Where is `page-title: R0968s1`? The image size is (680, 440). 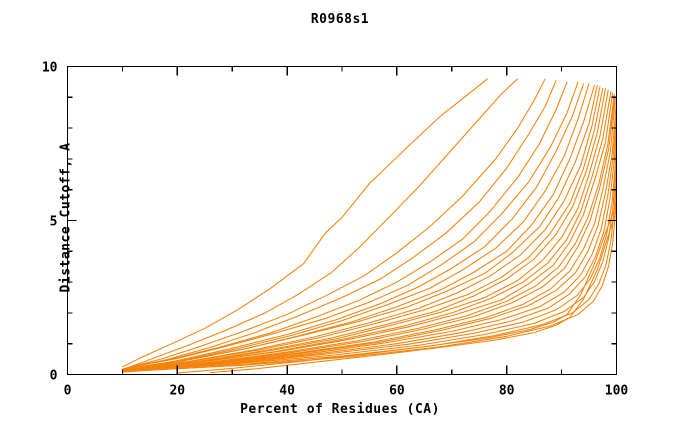 page-title: R0968s1 is located at coordinates (340, 19).